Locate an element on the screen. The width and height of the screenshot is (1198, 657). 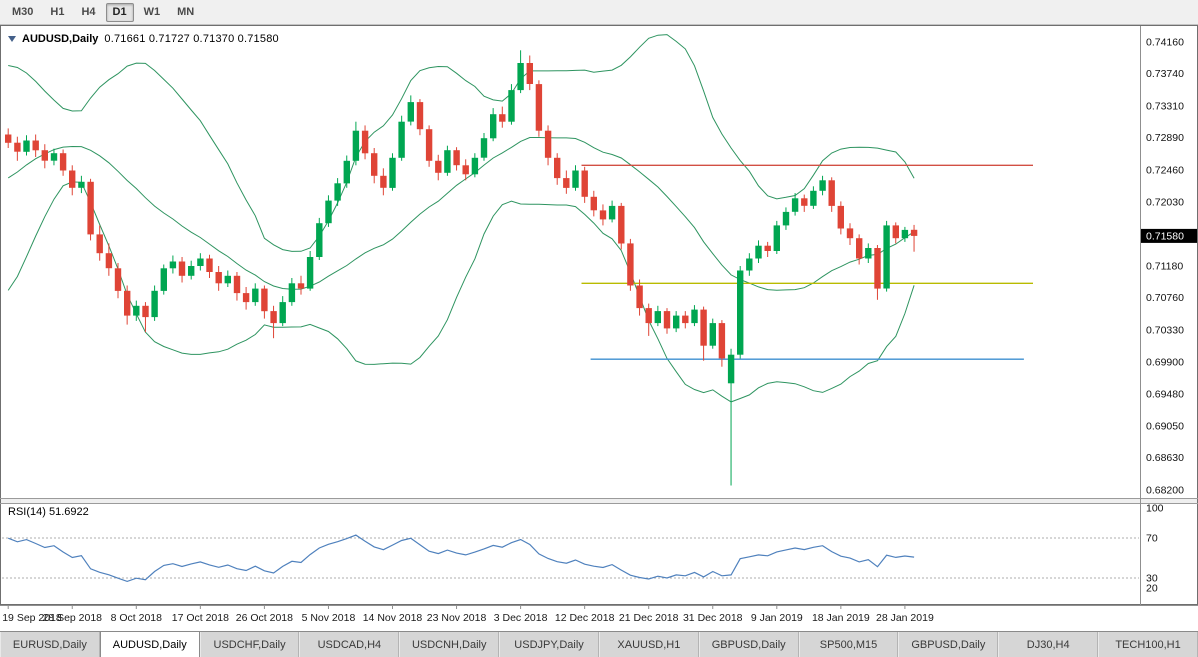
symbol-tab-eurusd-daily: EURUSD,Daily is located at coordinates (50, 644).